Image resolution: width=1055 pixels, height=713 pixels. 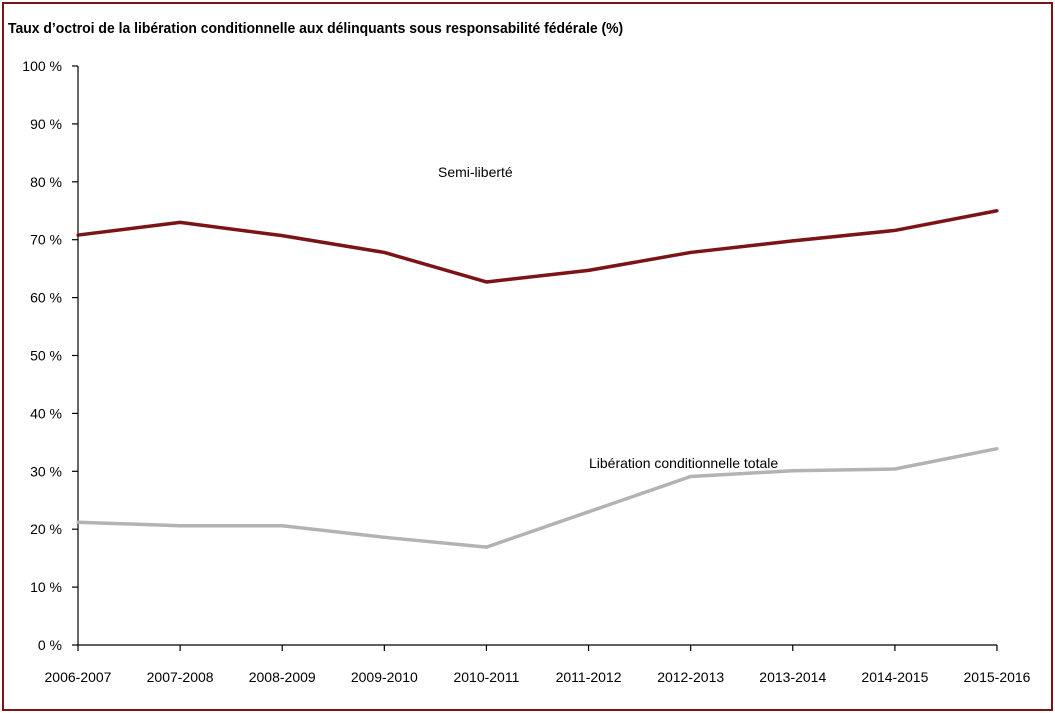 I want to click on x-tick-label: 2011-2012, so click(x=589, y=677).